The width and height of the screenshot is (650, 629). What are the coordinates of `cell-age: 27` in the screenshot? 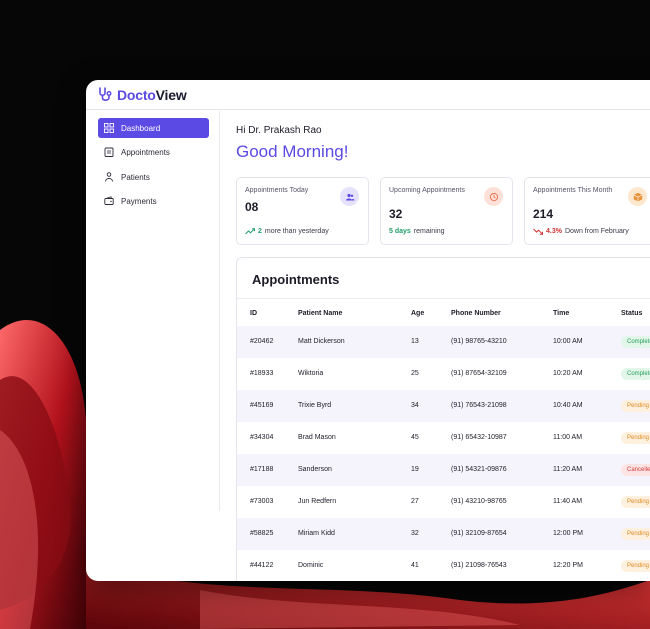 It's located at (415, 501).